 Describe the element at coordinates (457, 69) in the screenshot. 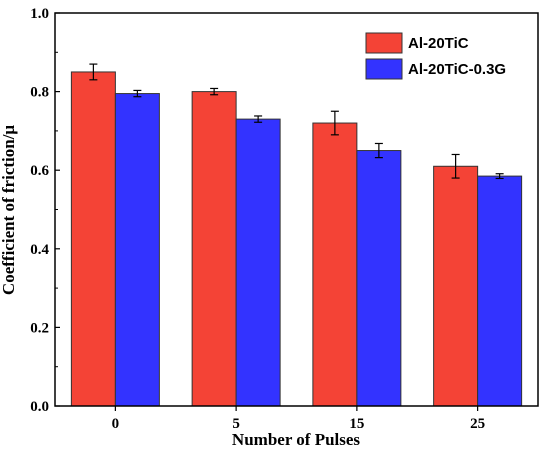

I see `legend-label-al-20tic-0-3g: Al-20TiC-0.3G` at that location.